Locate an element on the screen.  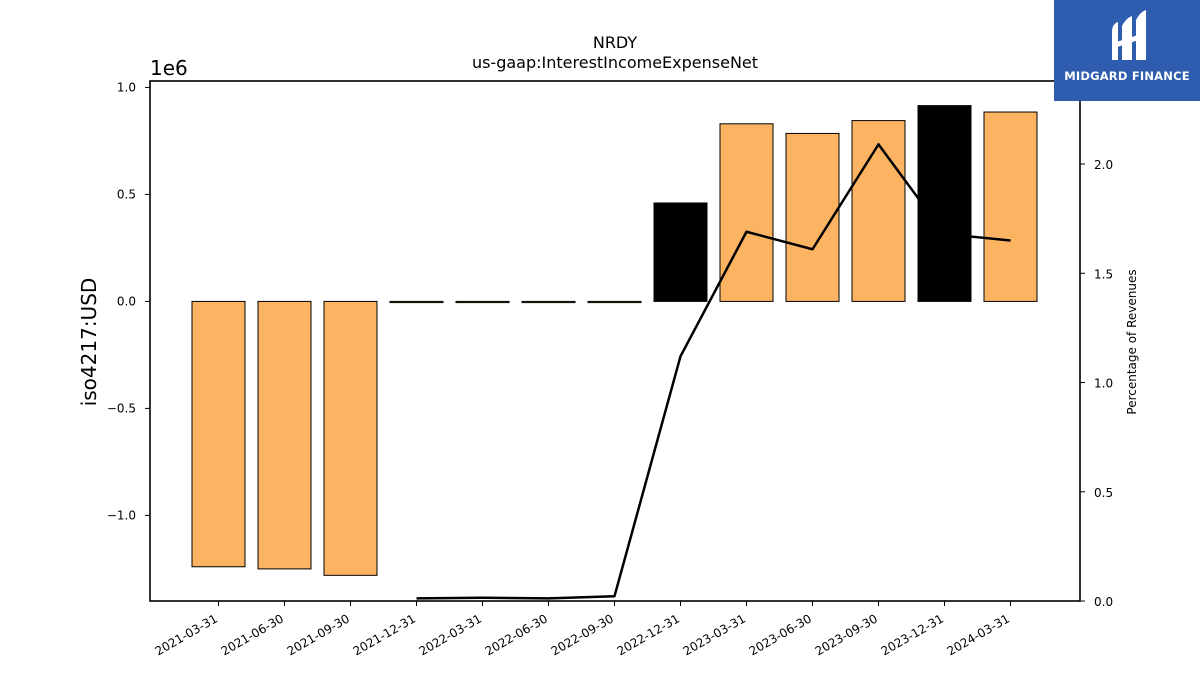
chart-title: NRDY is located at coordinates (615, 42).